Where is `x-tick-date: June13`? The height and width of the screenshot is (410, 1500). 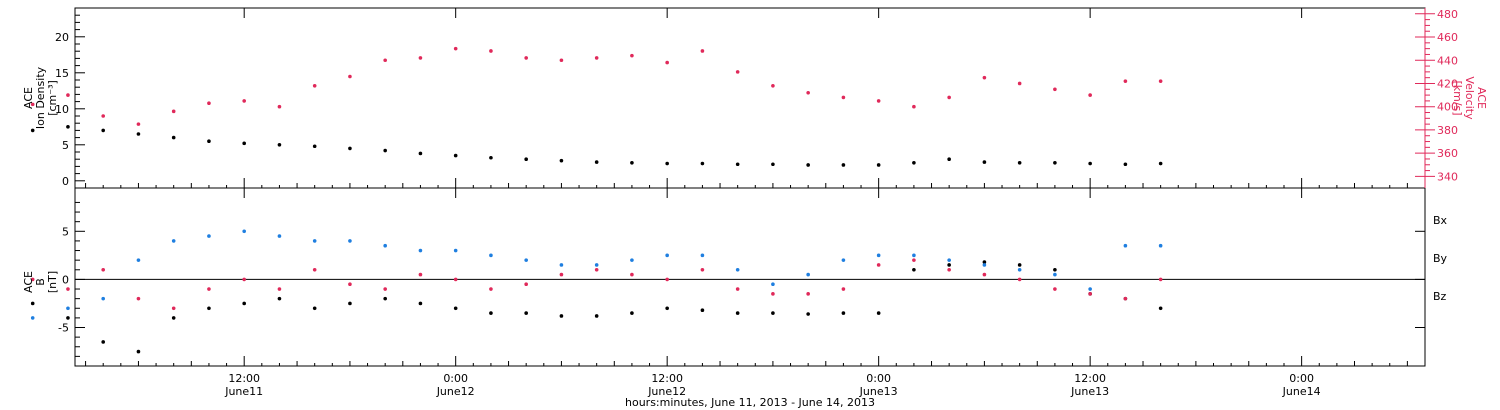 x-tick-date: June13 is located at coordinates (1089, 391).